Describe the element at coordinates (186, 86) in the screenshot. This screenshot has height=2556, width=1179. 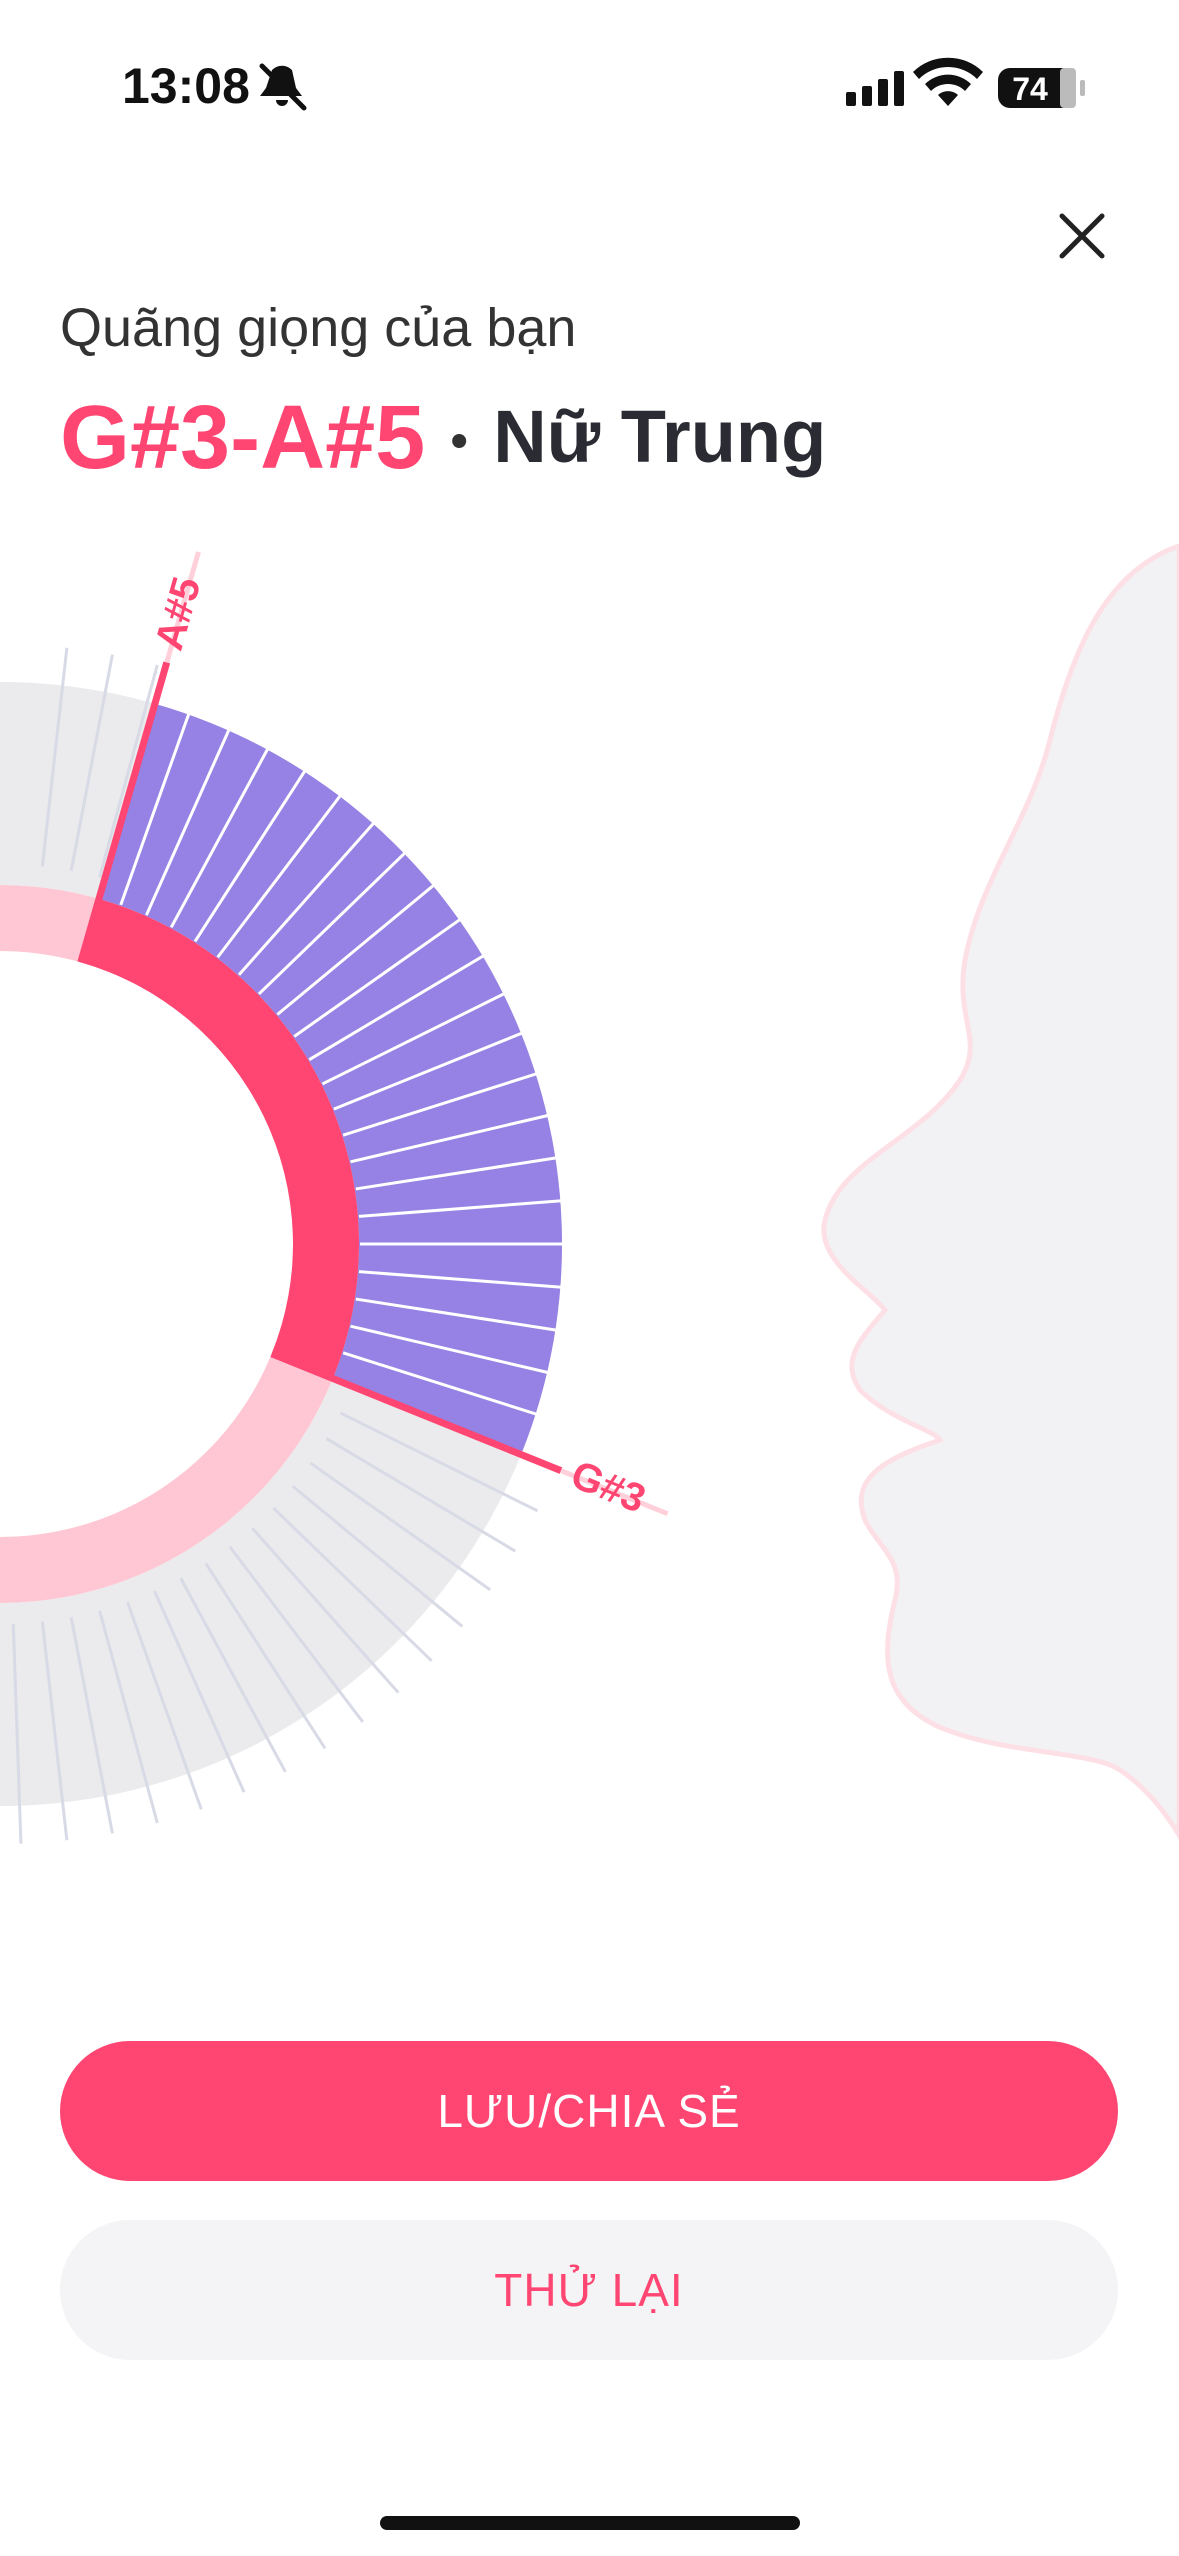
I see `status-time: 13:08` at that location.